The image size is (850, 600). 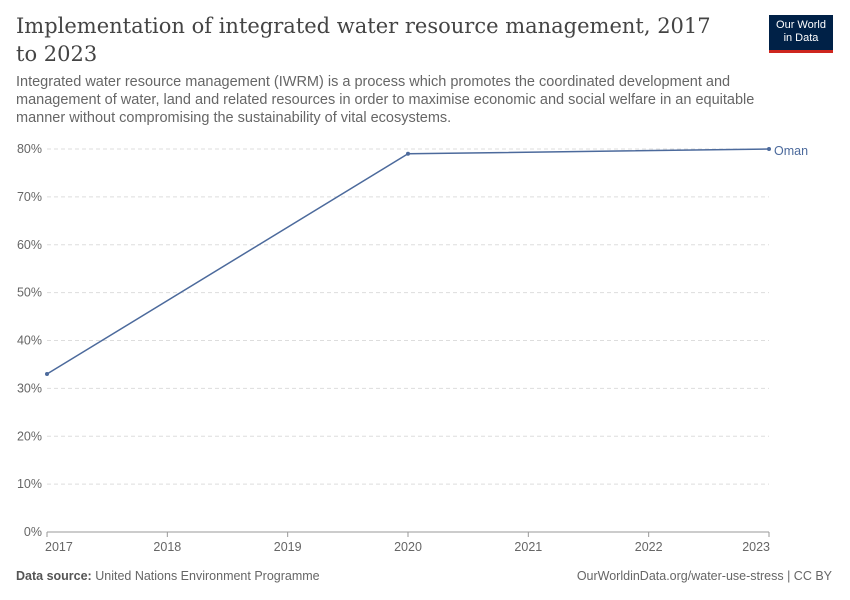 What do you see at coordinates (649, 547) in the screenshot?
I see `x-tick-label: 2022` at bounding box center [649, 547].